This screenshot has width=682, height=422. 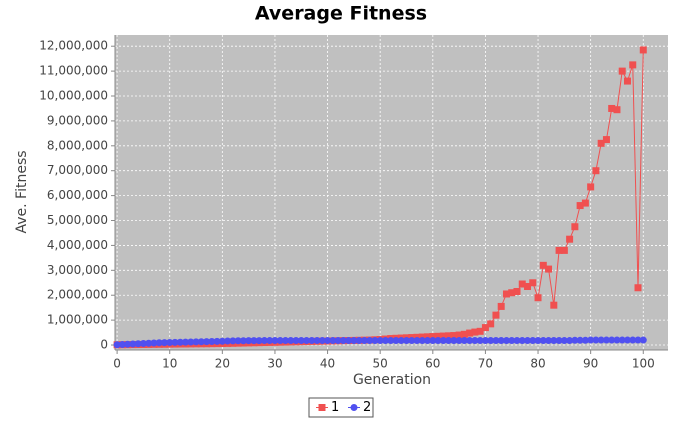 I want to click on legend, so click(x=341, y=407).